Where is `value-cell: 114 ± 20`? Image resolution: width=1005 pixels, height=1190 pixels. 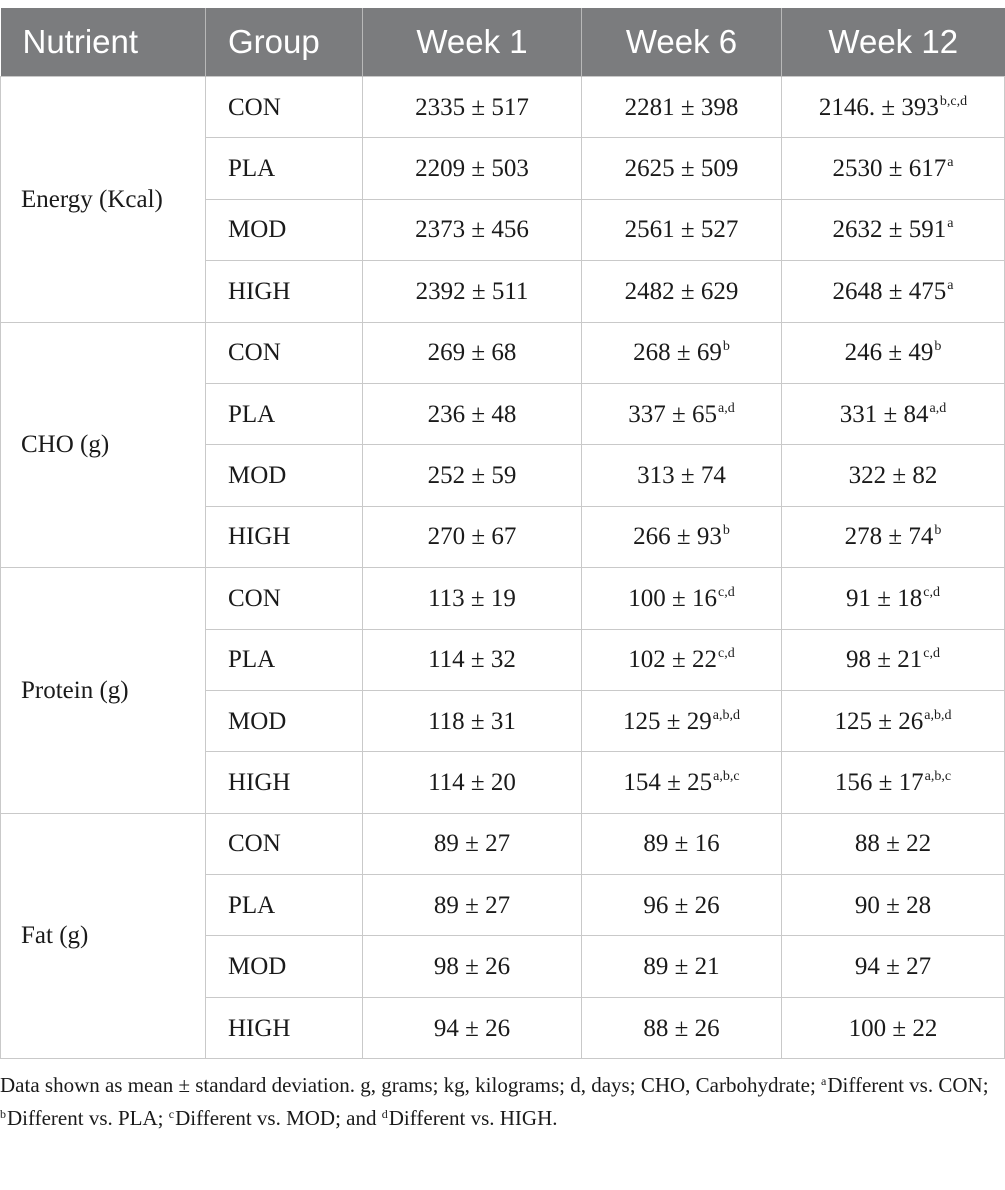
value-cell: 114 ± 20 is located at coordinates (472, 782).